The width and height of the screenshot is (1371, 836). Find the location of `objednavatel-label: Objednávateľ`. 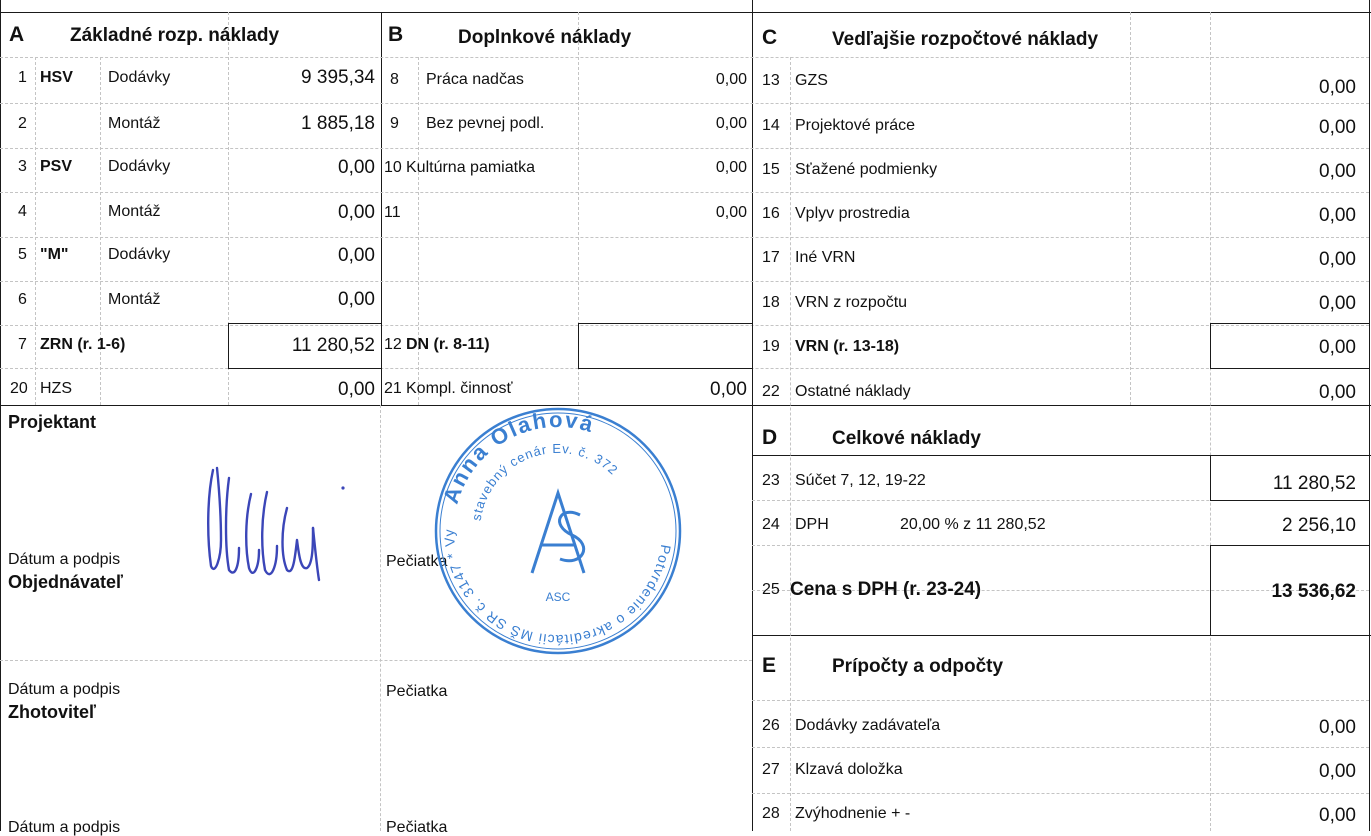

objednavatel-label: Objednávateľ is located at coordinates (65, 582).